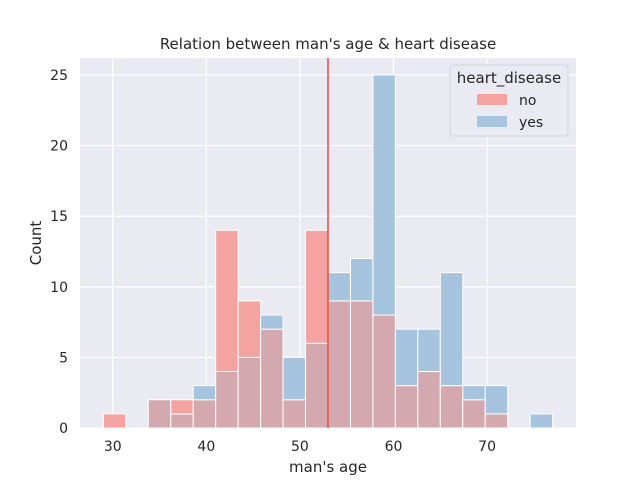 Image resolution: width=640 pixels, height=480 pixels. I want to click on x-axis-label: man's age, so click(328, 467).